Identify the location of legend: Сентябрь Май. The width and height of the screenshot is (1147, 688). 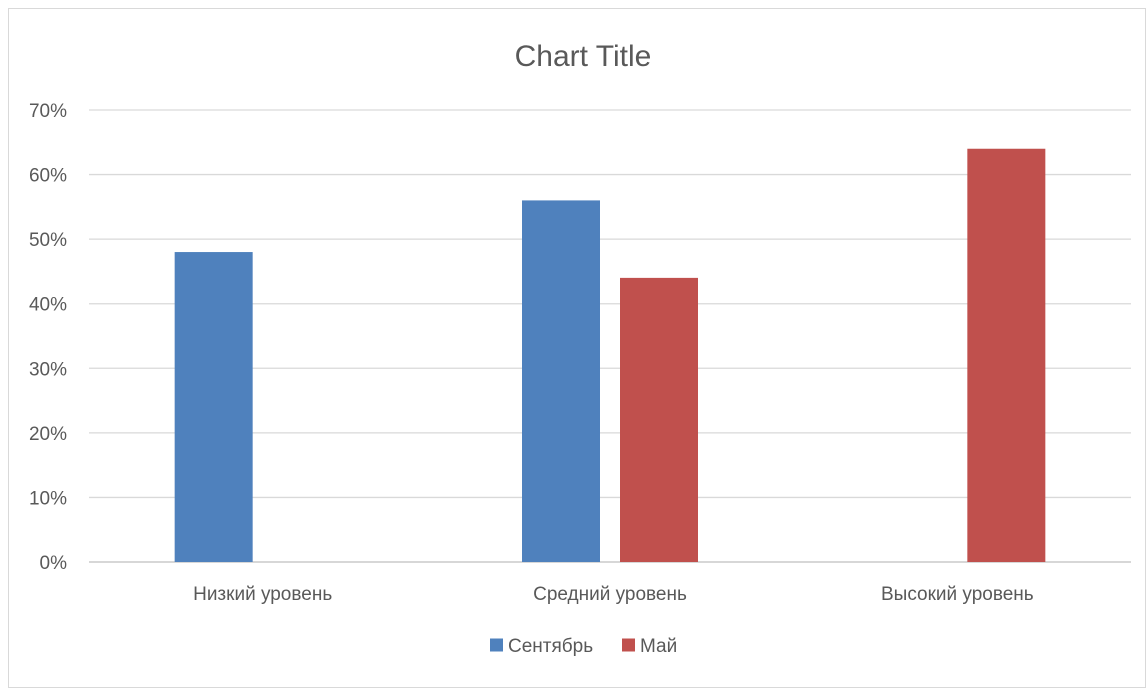
(583, 646).